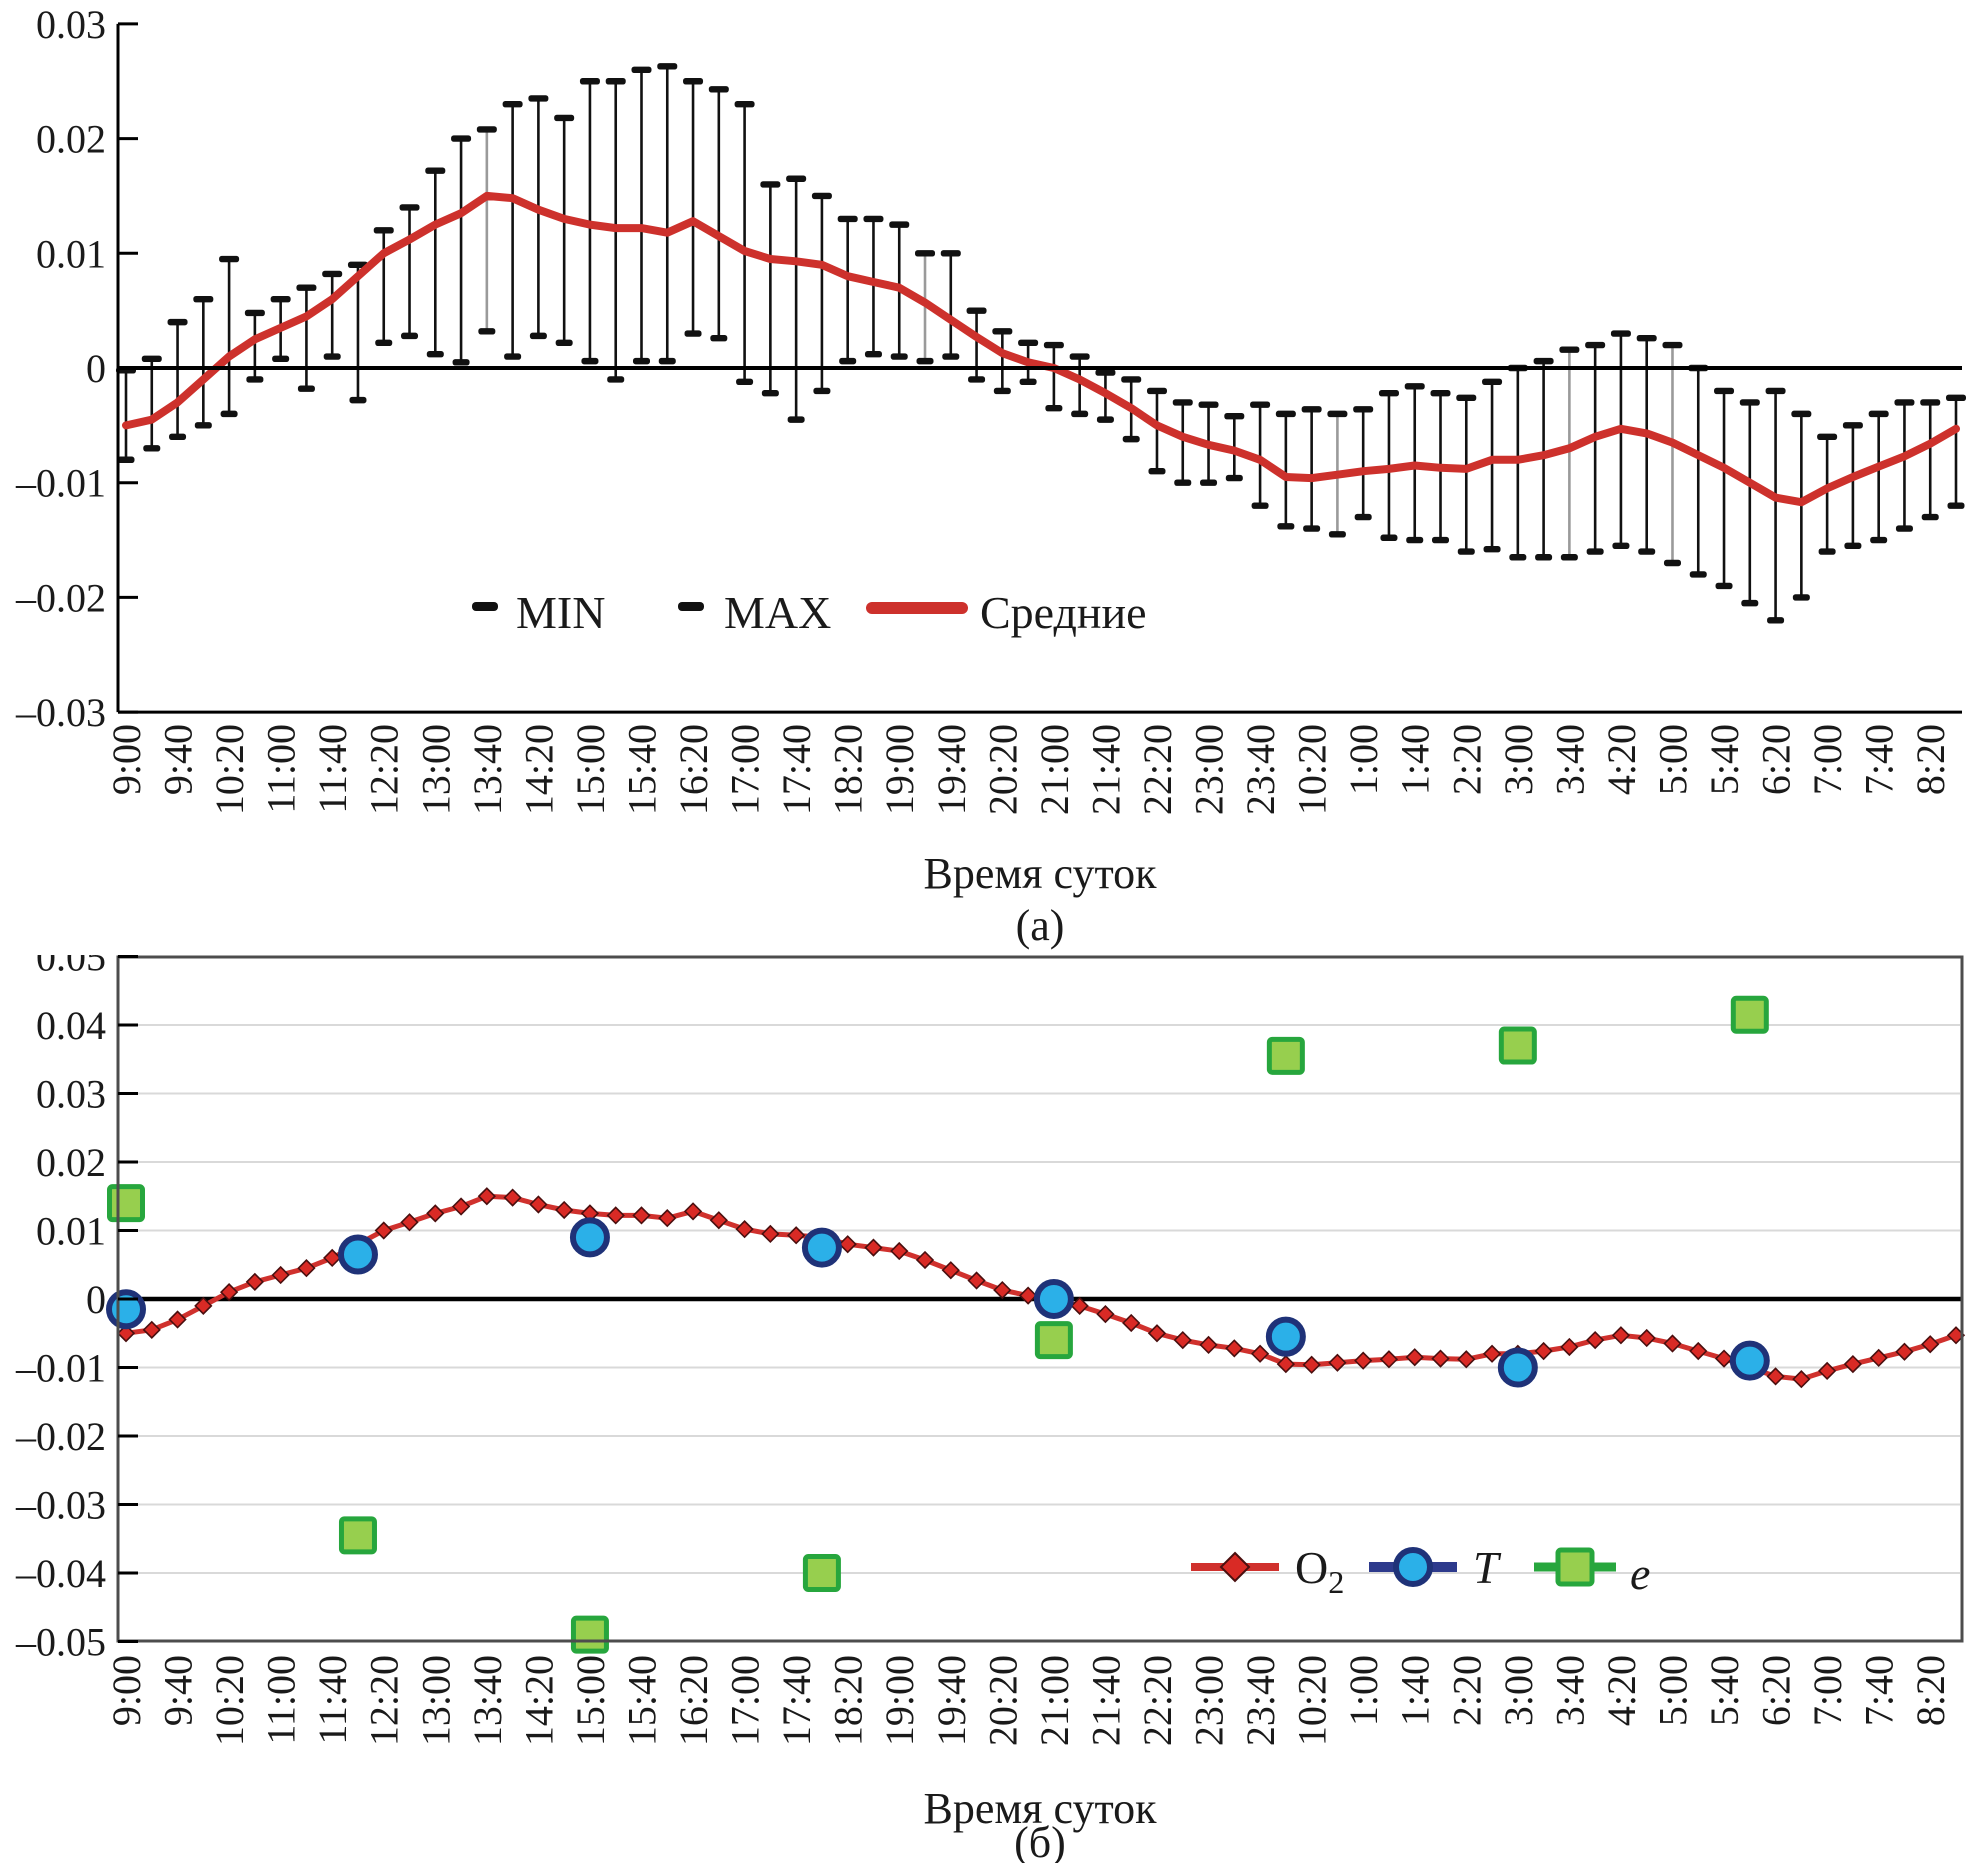 The height and width of the screenshot is (1863, 1979). What do you see at coordinates (60, 483) in the screenshot?
I see `y-tick-label: –0.01` at bounding box center [60, 483].